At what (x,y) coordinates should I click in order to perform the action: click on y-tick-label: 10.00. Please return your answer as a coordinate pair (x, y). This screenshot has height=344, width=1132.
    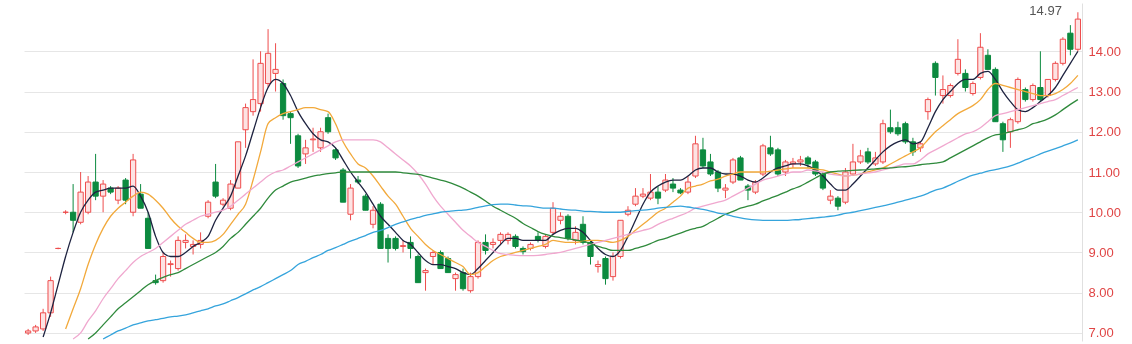
    Looking at the image, I should click on (1105, 212).